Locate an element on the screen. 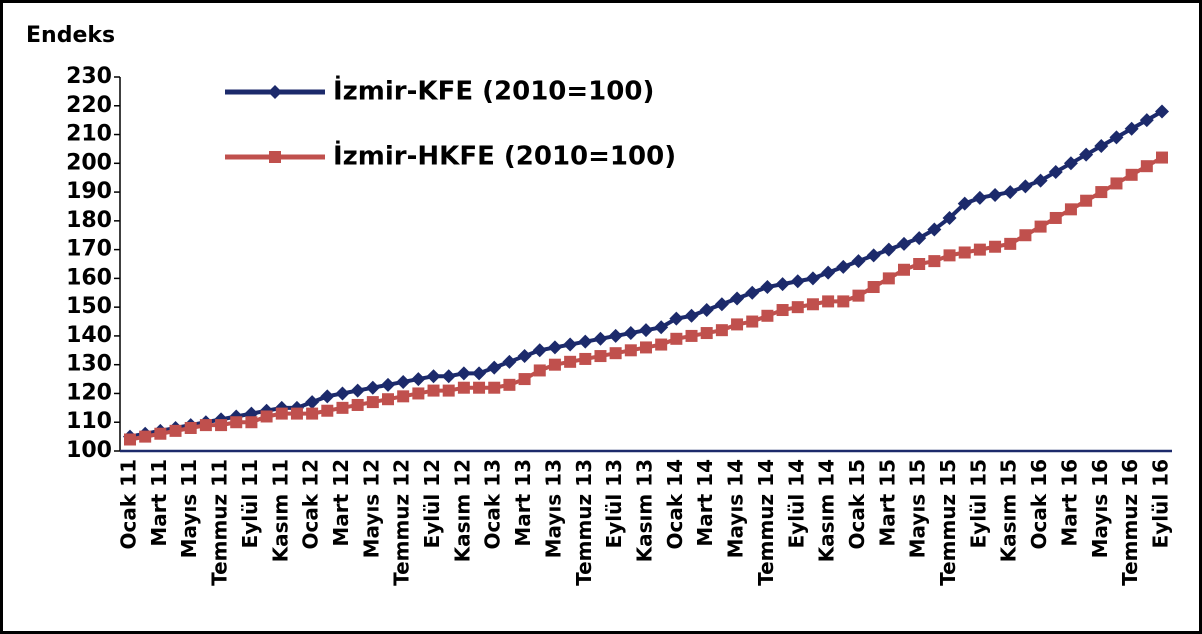  y-tick-label: 160 is located at coordinates (89, 277).